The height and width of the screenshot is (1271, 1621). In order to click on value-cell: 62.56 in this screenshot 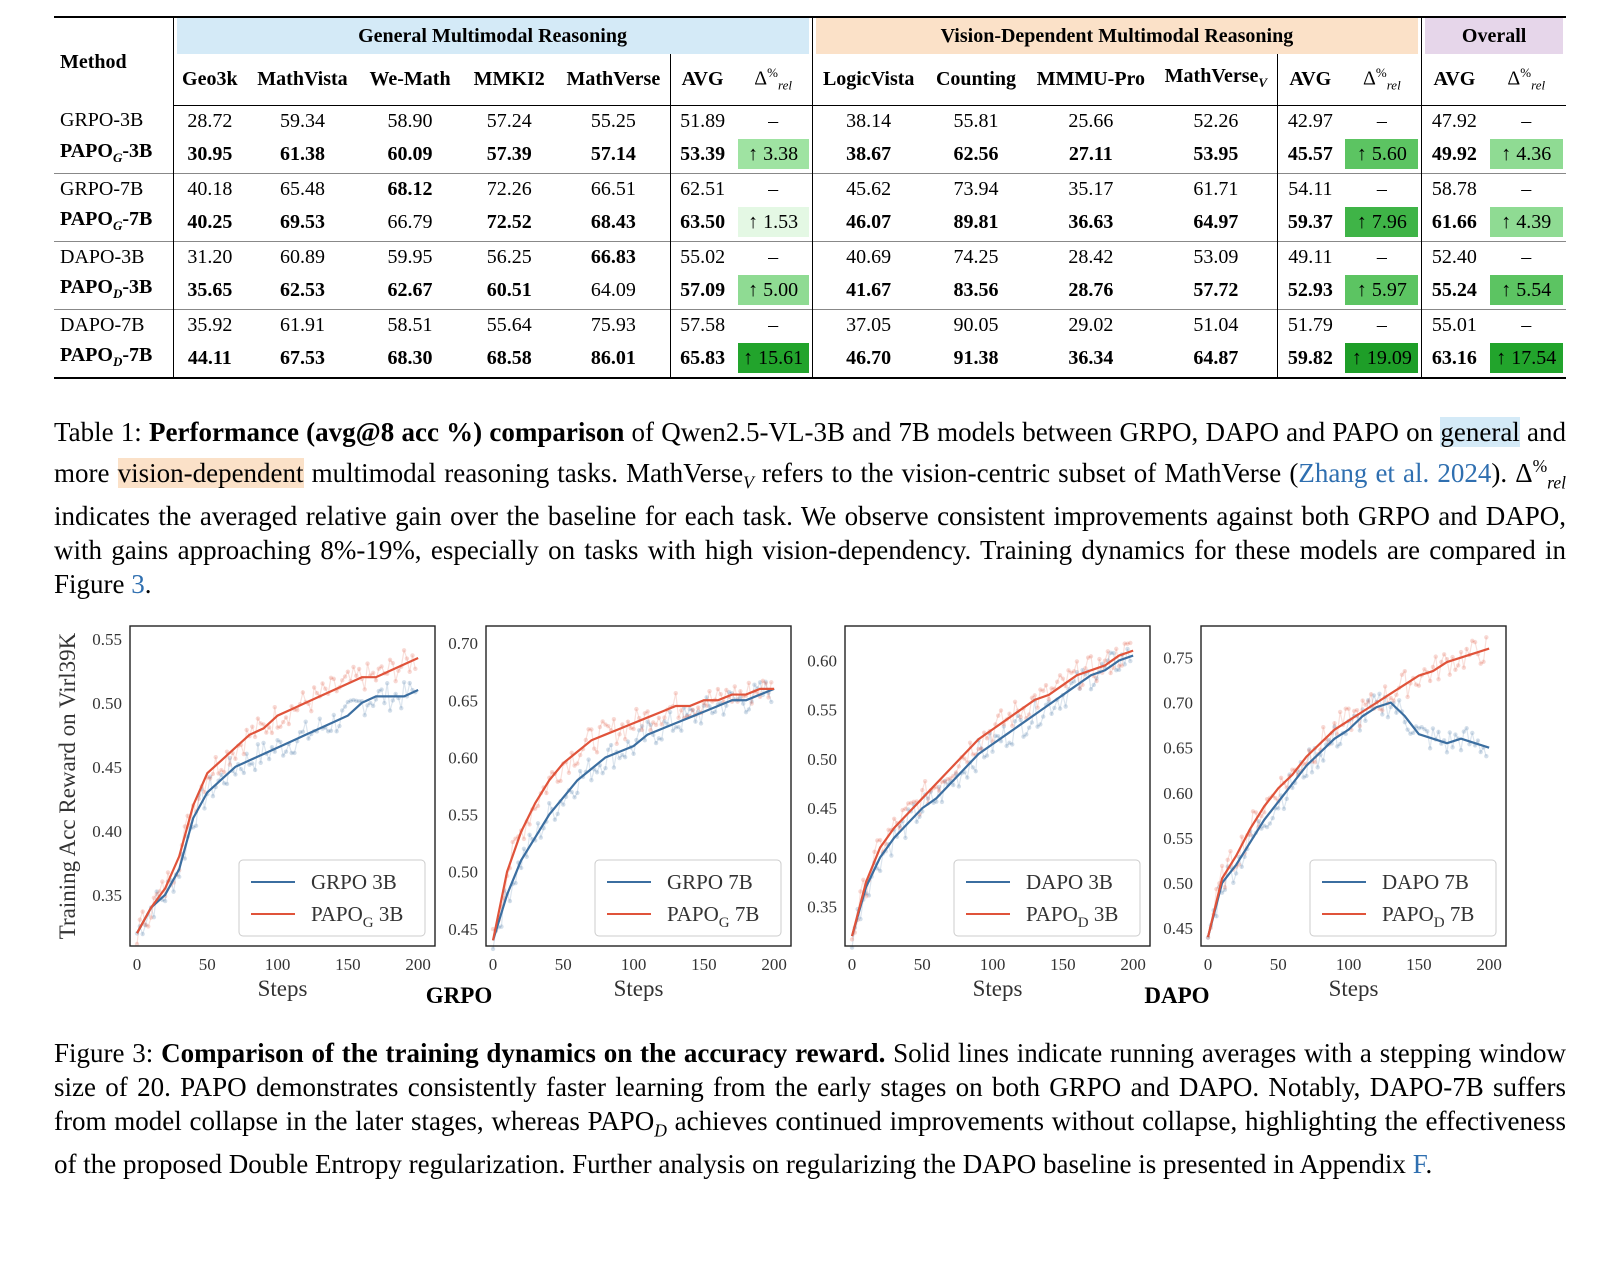, I will do `click(976, 154)`.